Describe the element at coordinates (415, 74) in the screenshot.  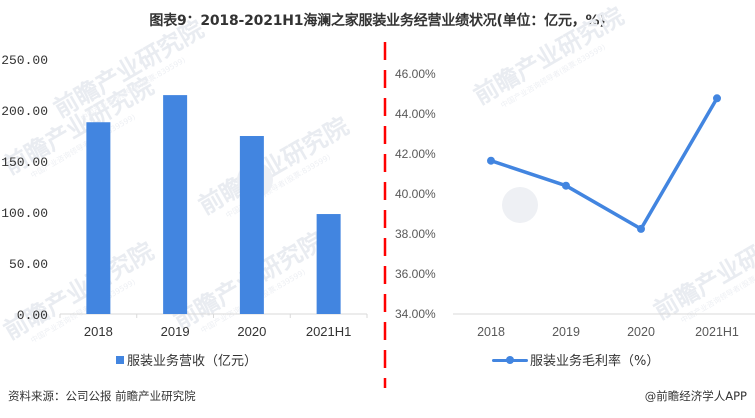
I see `y-tick-label: 46.00%` at that location.